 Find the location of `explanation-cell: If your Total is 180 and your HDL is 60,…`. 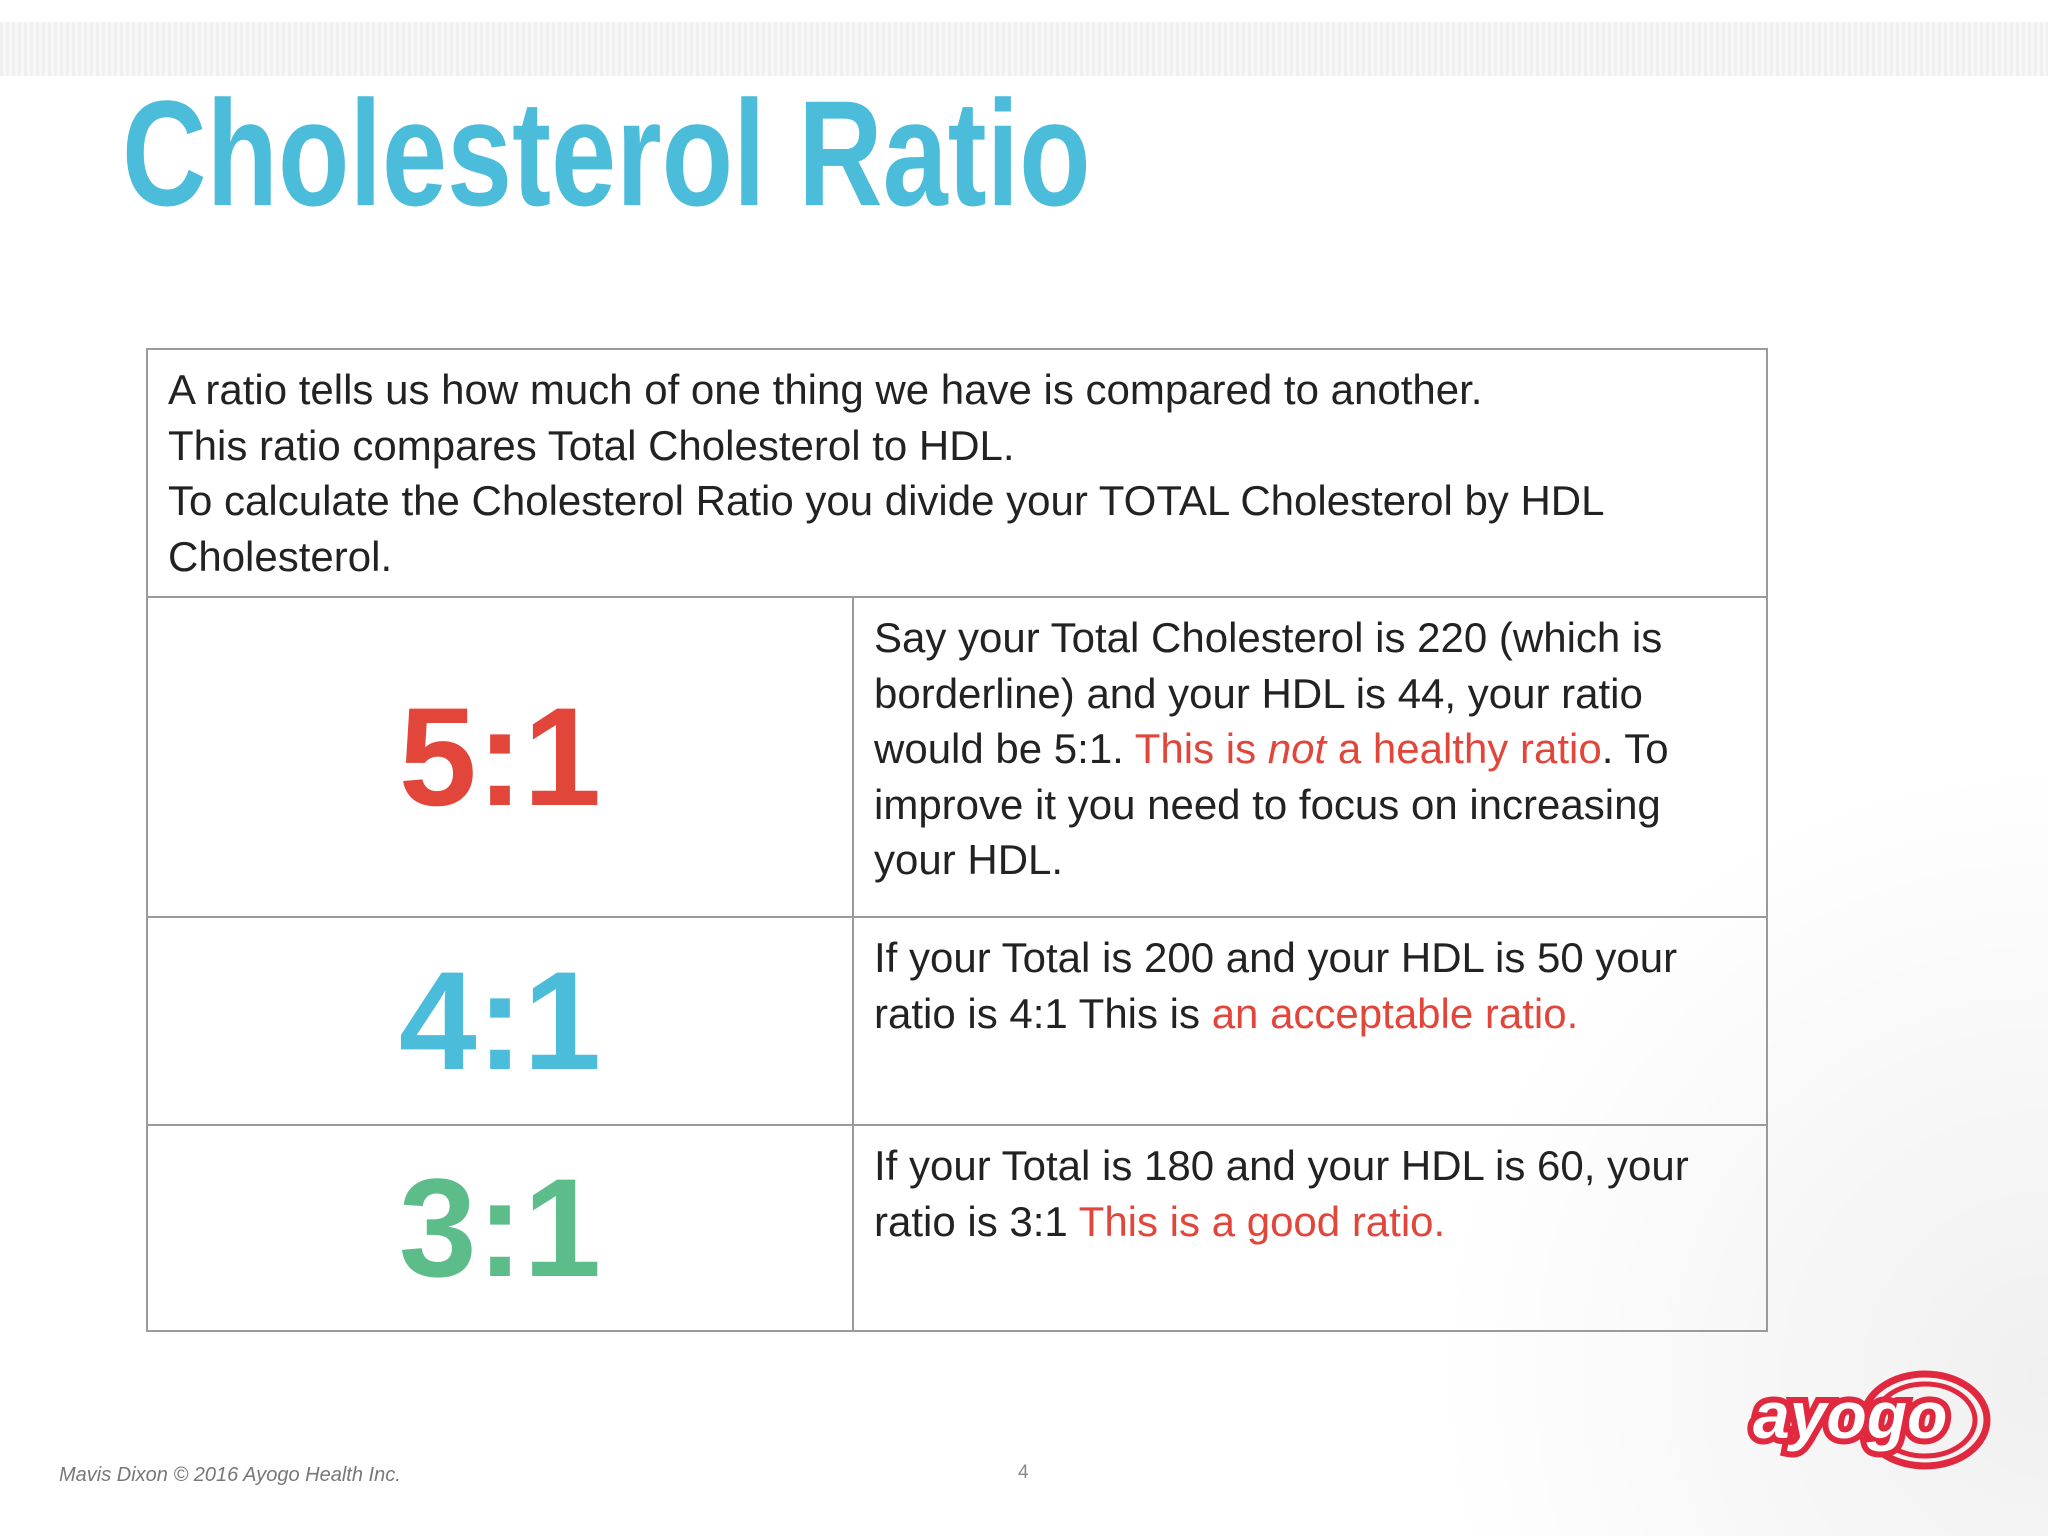

explanation-cell: If your Total is 180 and your HDL is 60,… is located at coordinates (1310, 1228).